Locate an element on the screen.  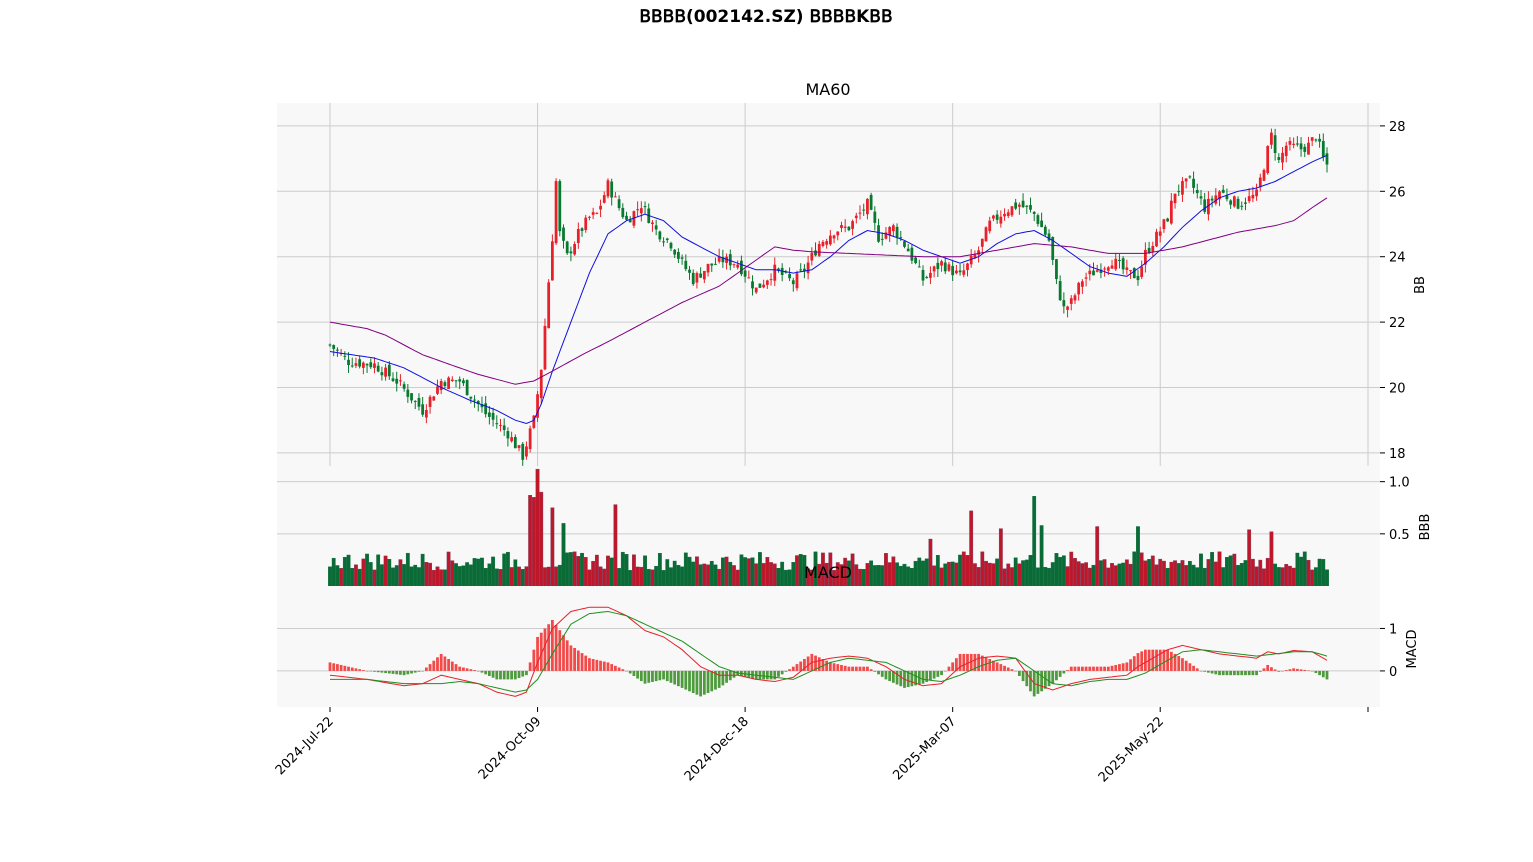
price-y-tick-label: 18 is located at coordinates (1397, 454).